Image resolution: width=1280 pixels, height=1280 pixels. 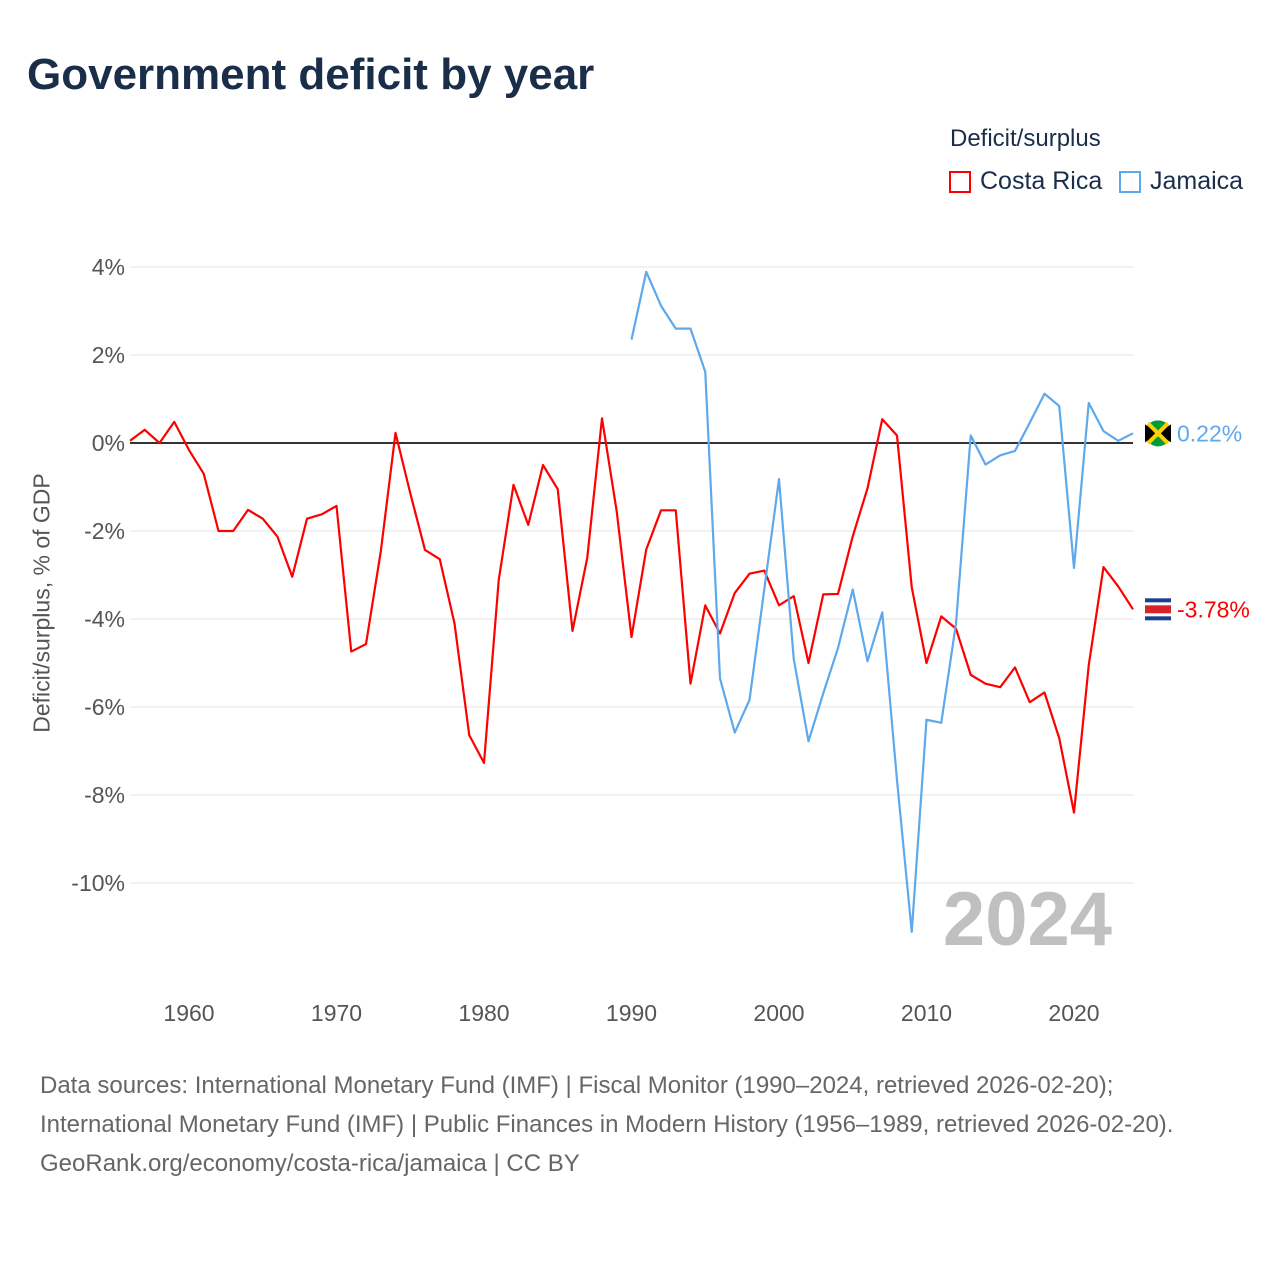 I want to click on y-tick-label: -4%, so click(x=104, y=619).